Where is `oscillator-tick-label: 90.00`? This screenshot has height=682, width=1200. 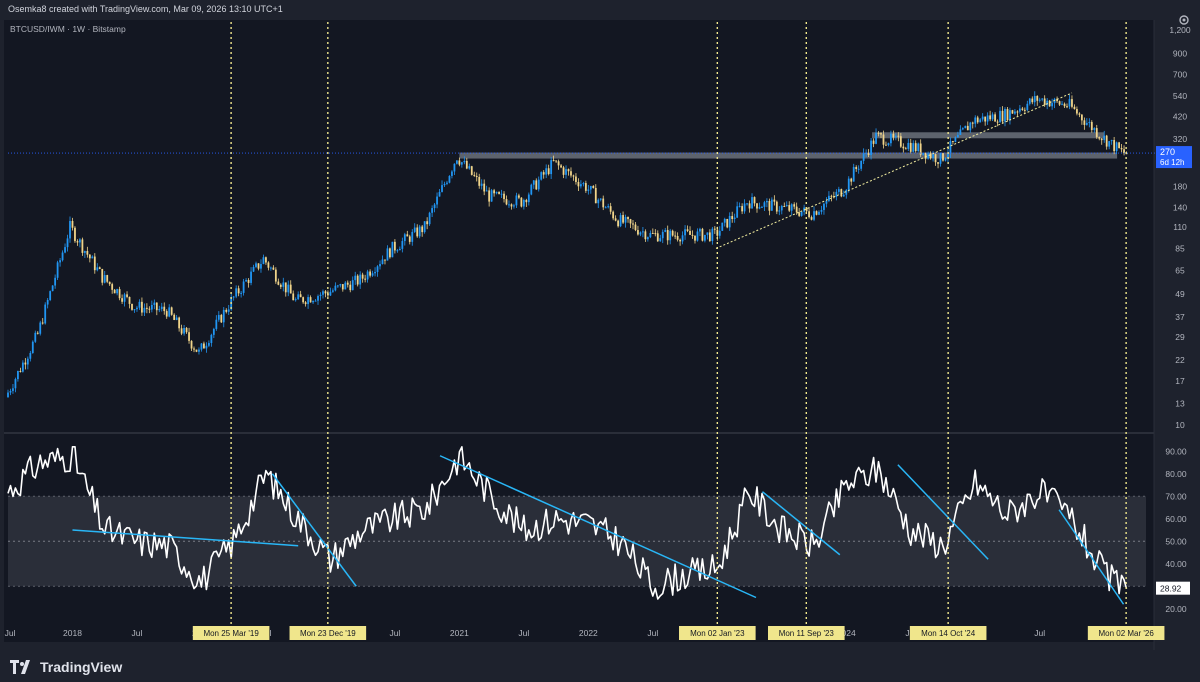 oscillator-tick-label: 90.00 is located at coordinates (1176, 451).